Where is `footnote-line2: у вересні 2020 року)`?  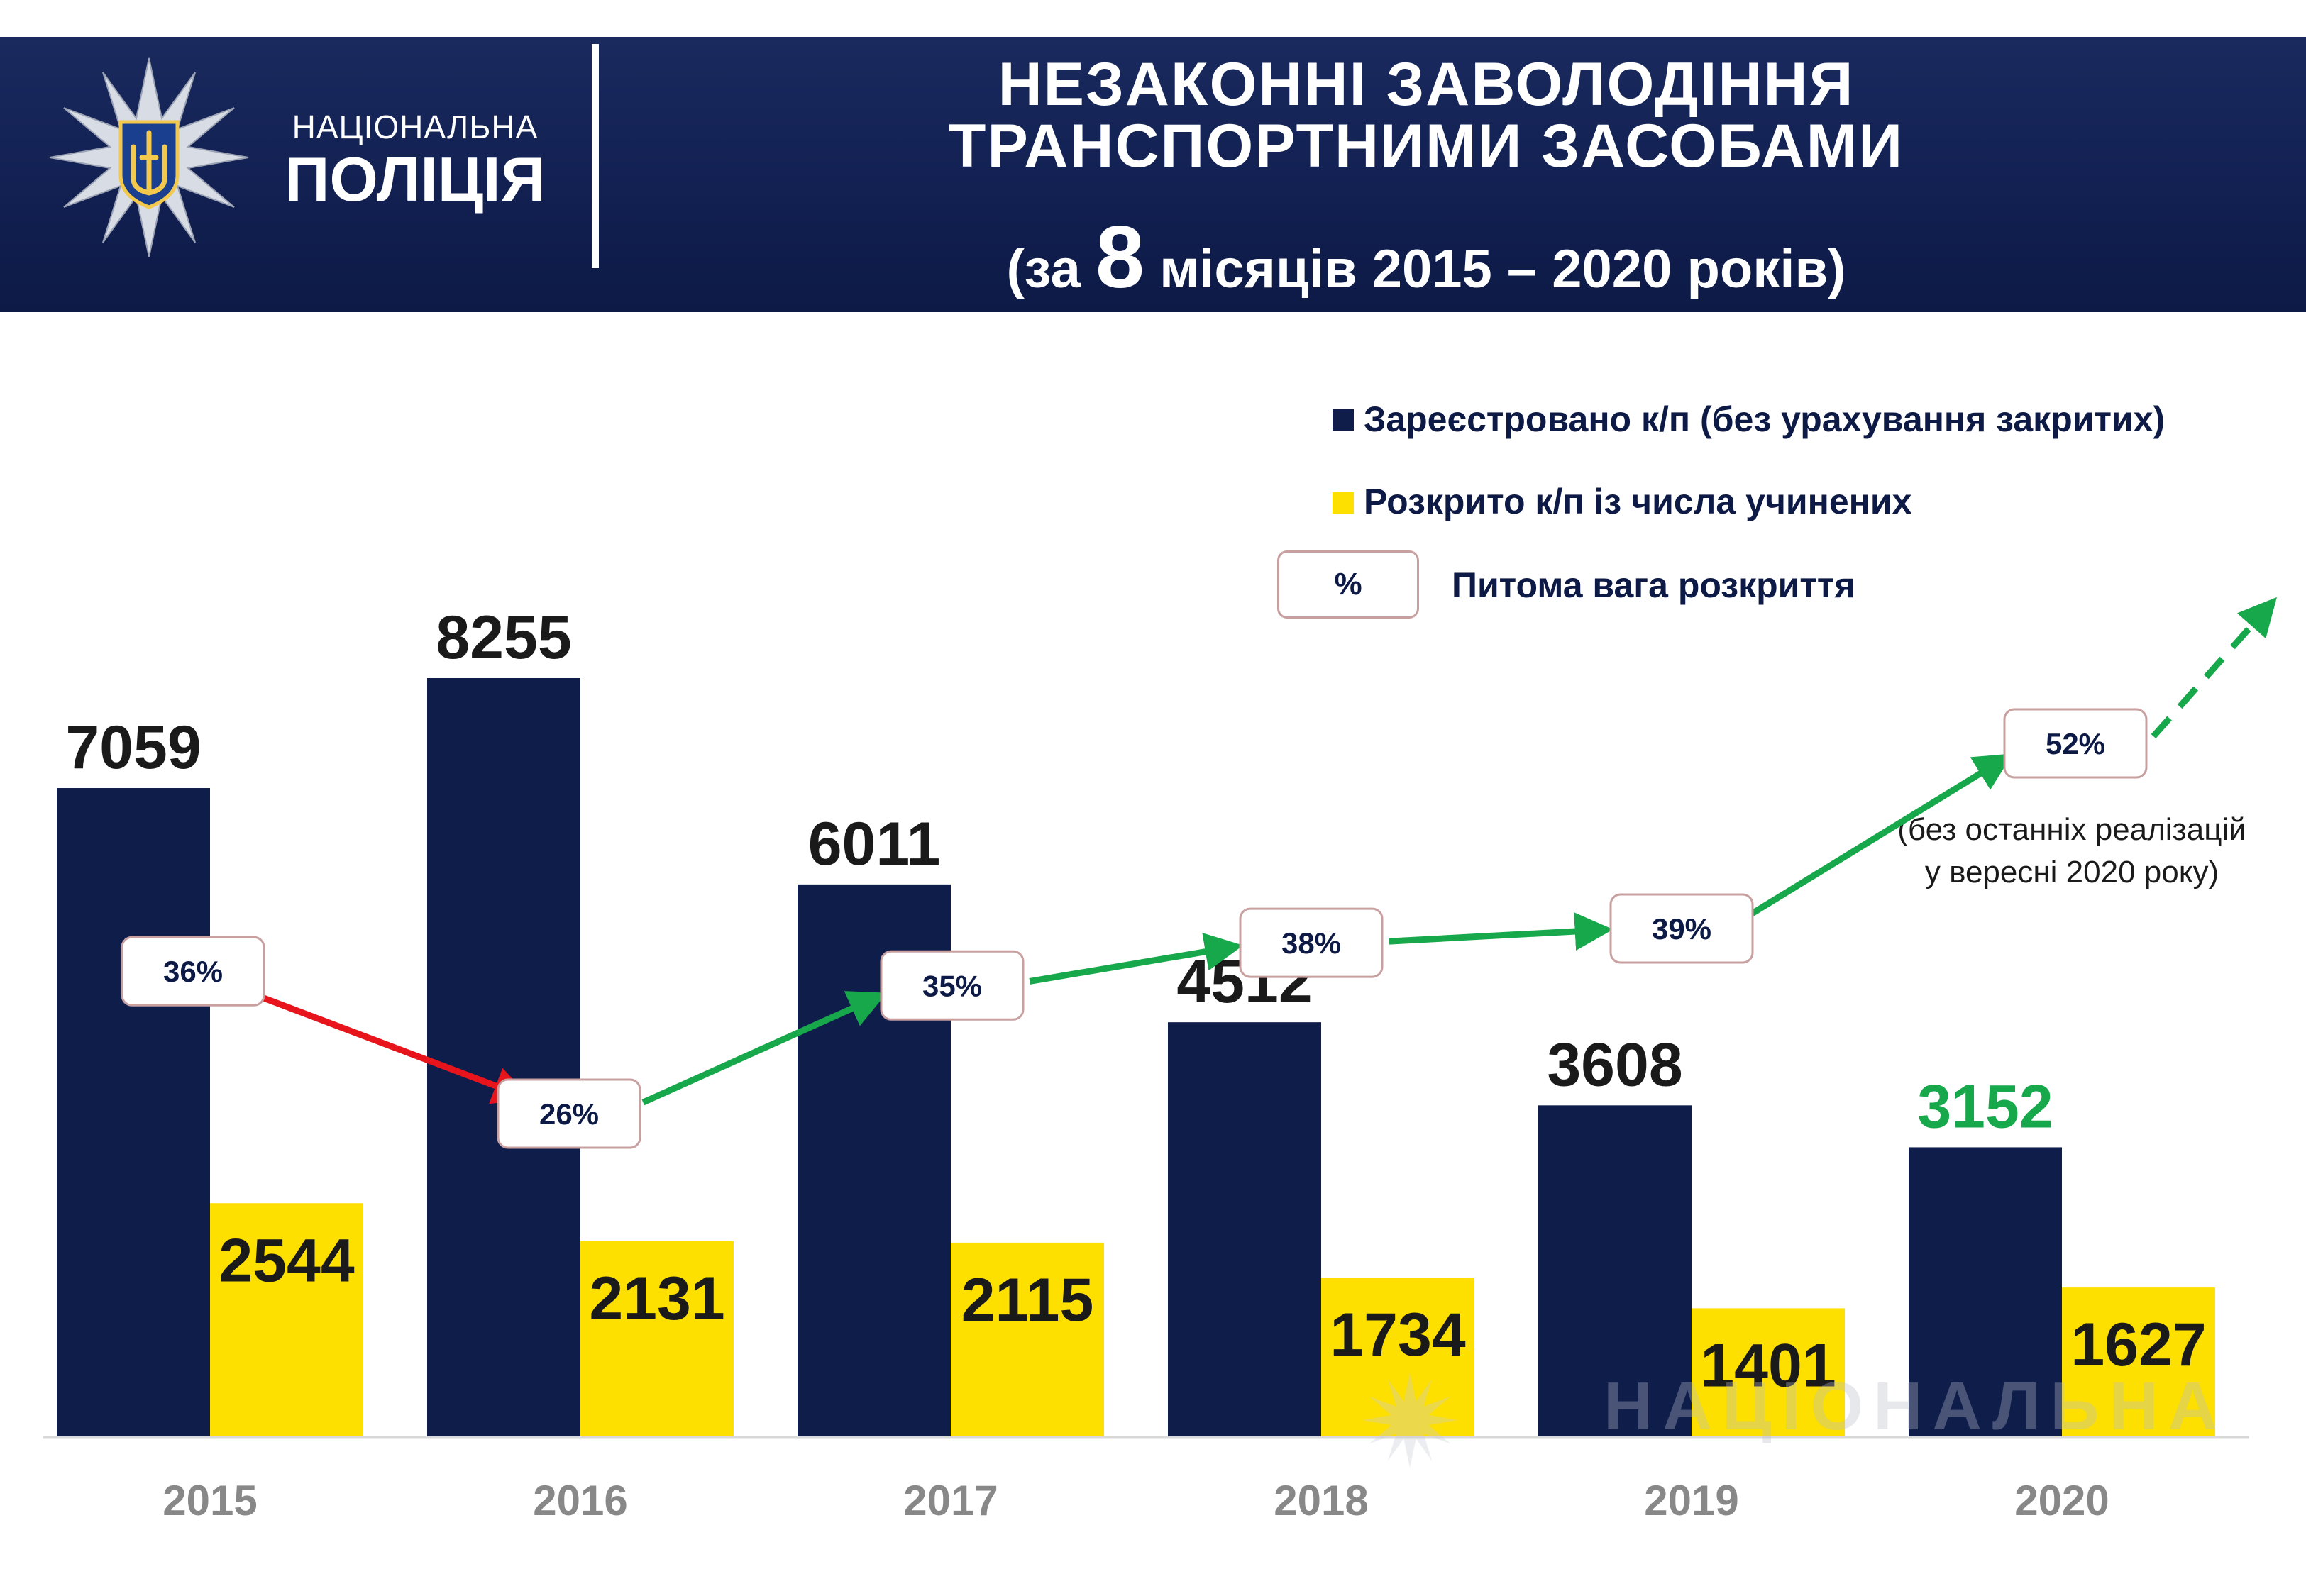
footnote-line2: у вересні 2020 року) is located at coordinates (2071, 873).